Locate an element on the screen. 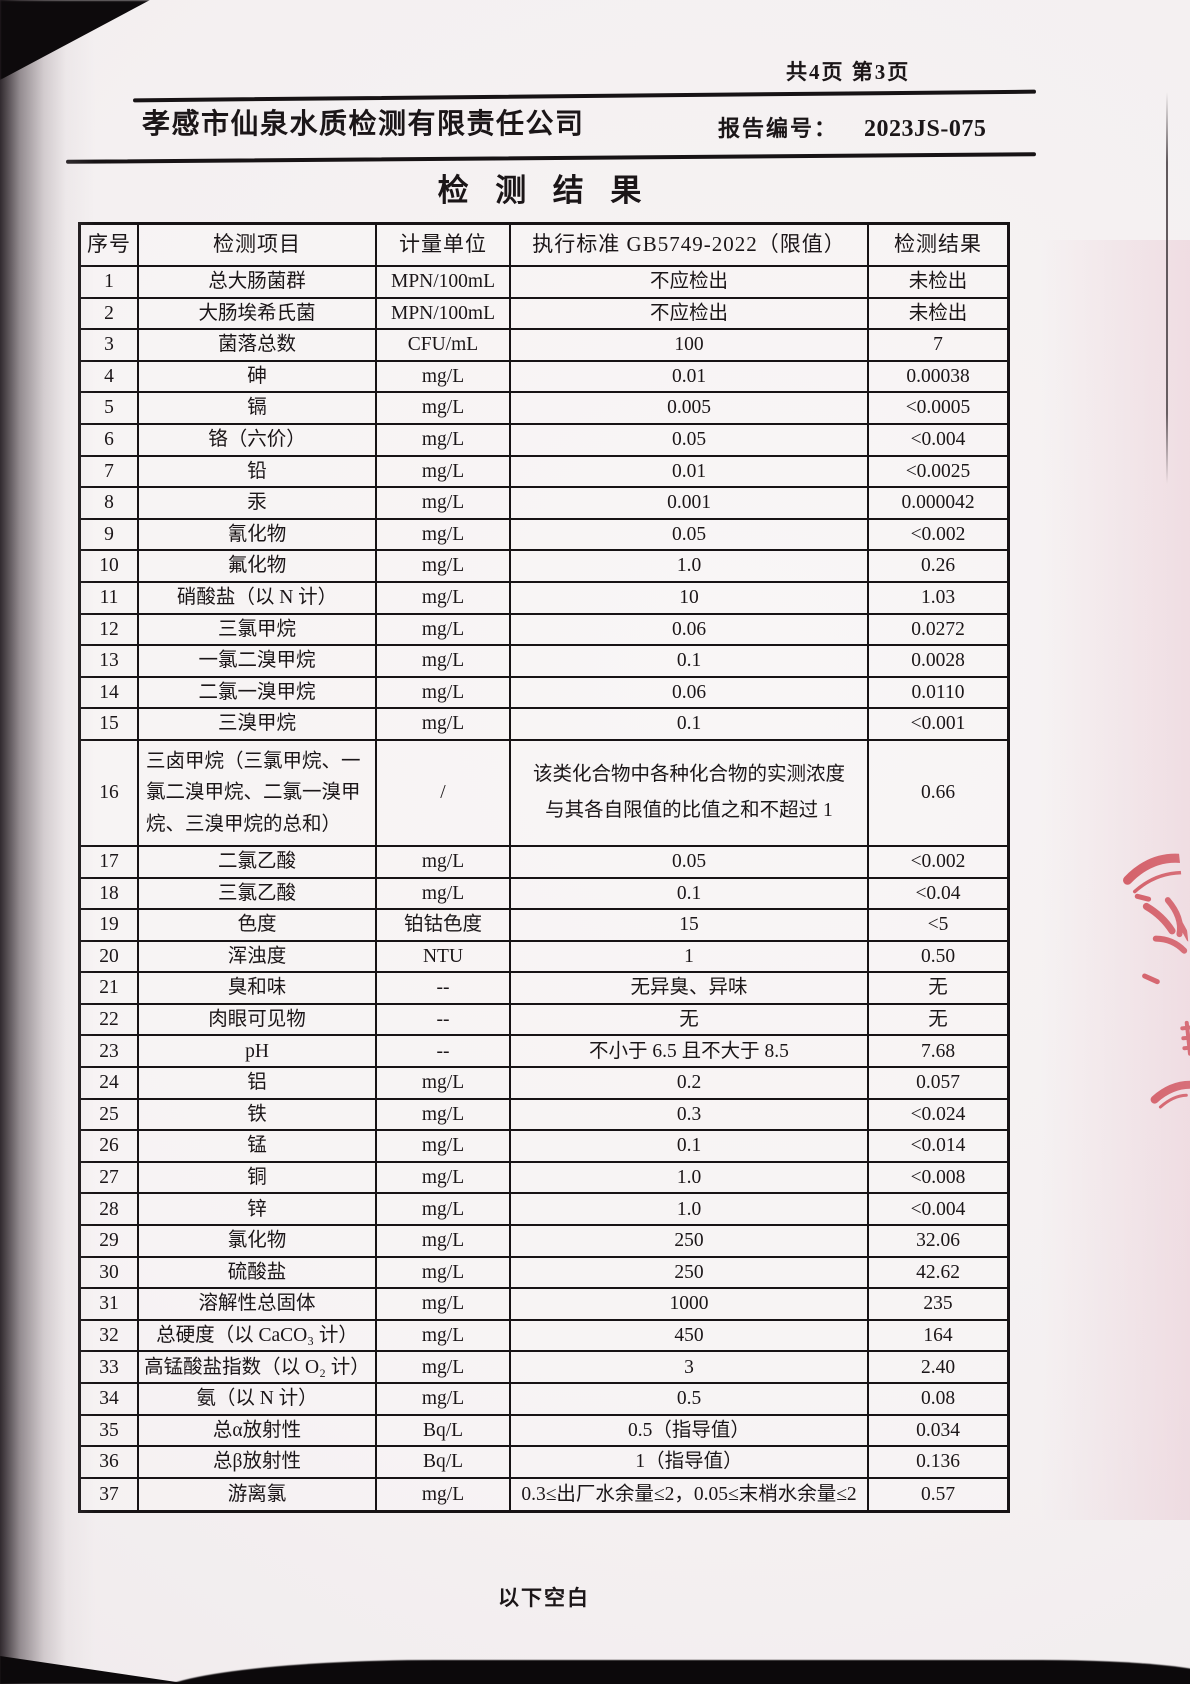  cell-no: 31 is located at coordinates (110, 1305).